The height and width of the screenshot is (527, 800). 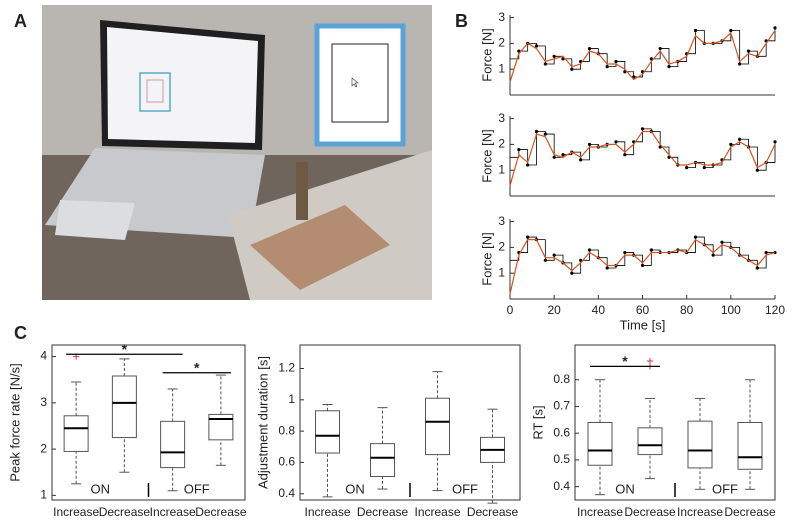 What do you see at coordinates (510, 310) in the screenshot?
I see `x-tick-label: 0` at bounding box center [510, 310].